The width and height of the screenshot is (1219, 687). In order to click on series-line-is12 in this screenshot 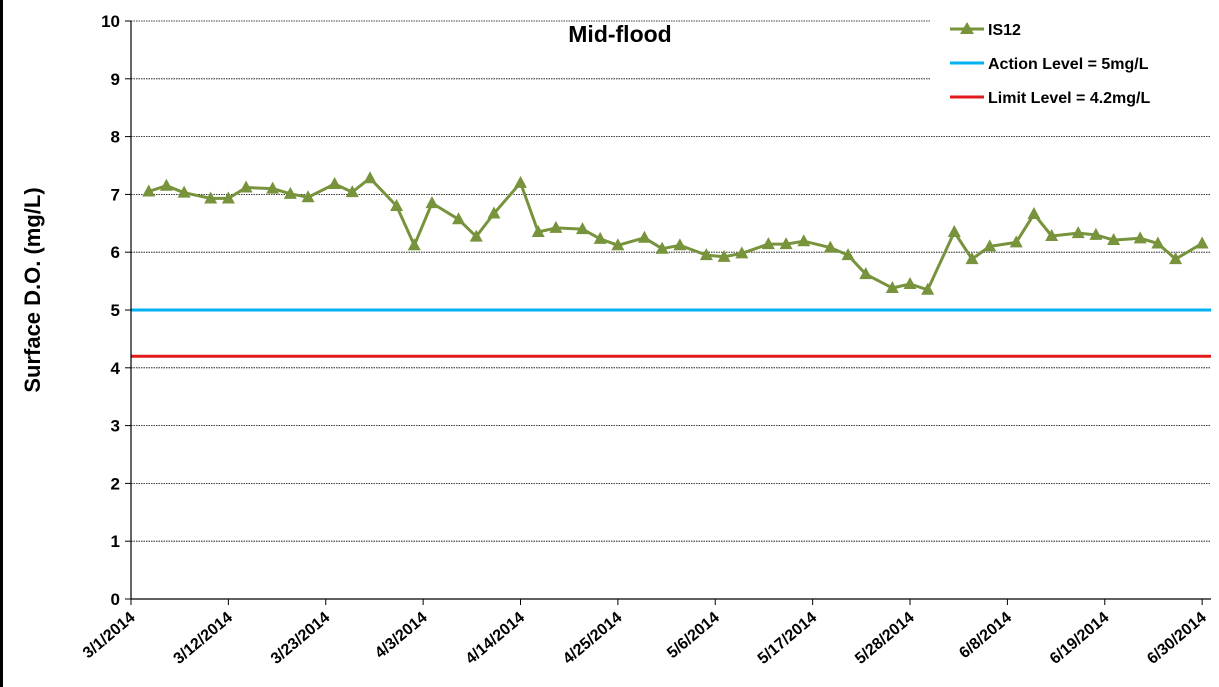, I will do `click(675, 234)`.